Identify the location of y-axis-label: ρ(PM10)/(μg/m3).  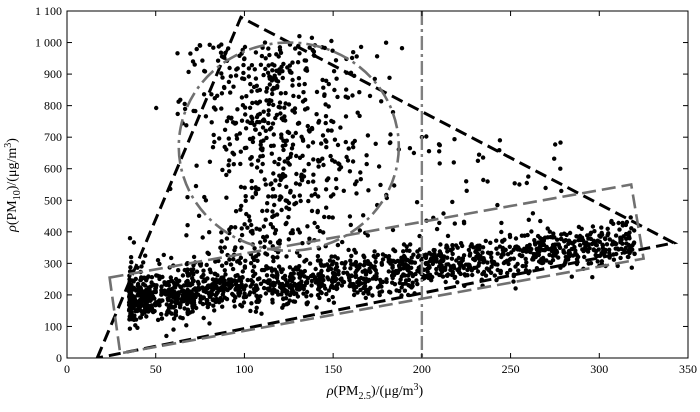
(13, 185).